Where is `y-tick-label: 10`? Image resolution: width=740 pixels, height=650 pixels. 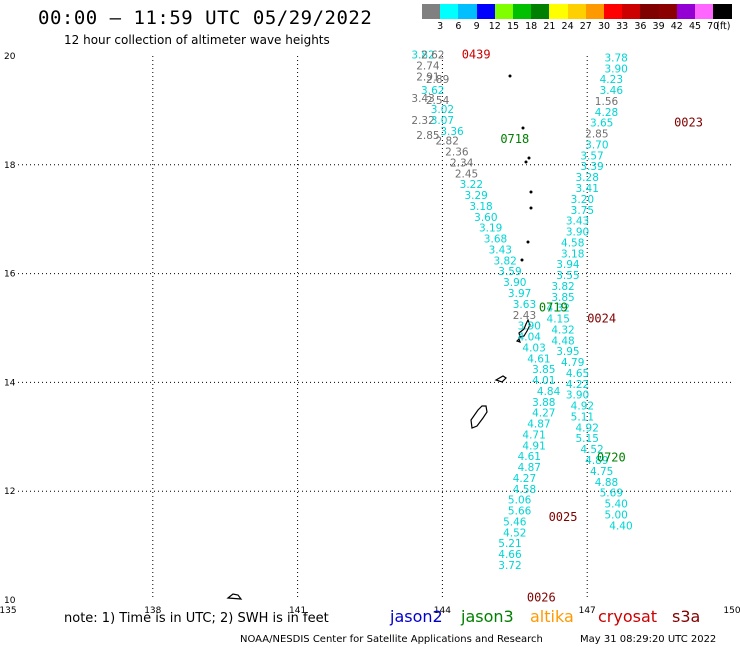 y-tick-label: 10 is located at coordinates (10, 601).